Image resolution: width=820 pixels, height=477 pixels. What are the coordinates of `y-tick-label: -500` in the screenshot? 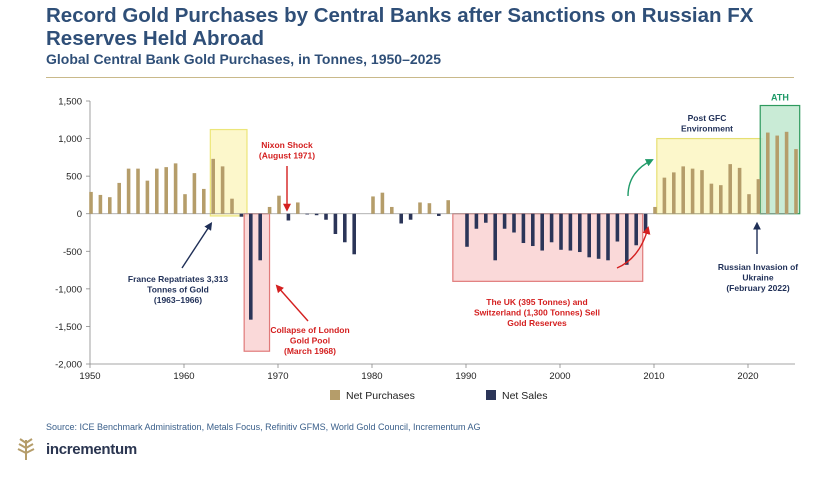 It's located at (72, 252).